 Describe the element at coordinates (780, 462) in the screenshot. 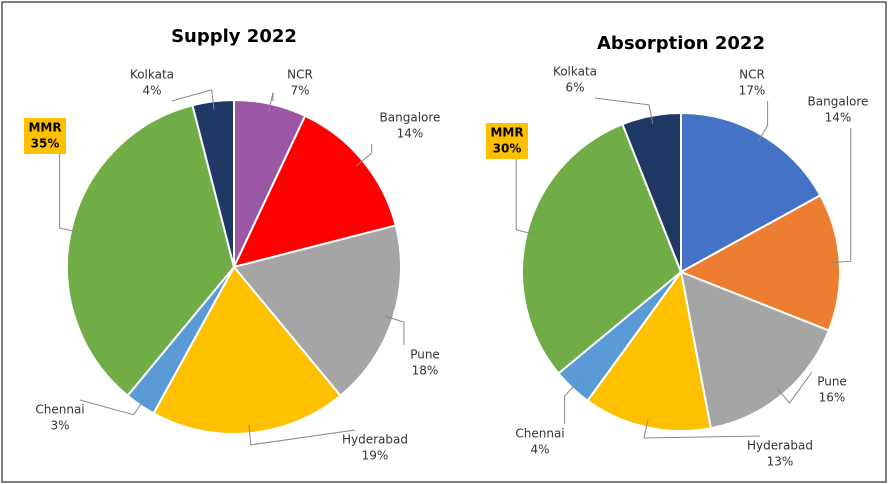

I see `slice-value-label: 13%` at that location.